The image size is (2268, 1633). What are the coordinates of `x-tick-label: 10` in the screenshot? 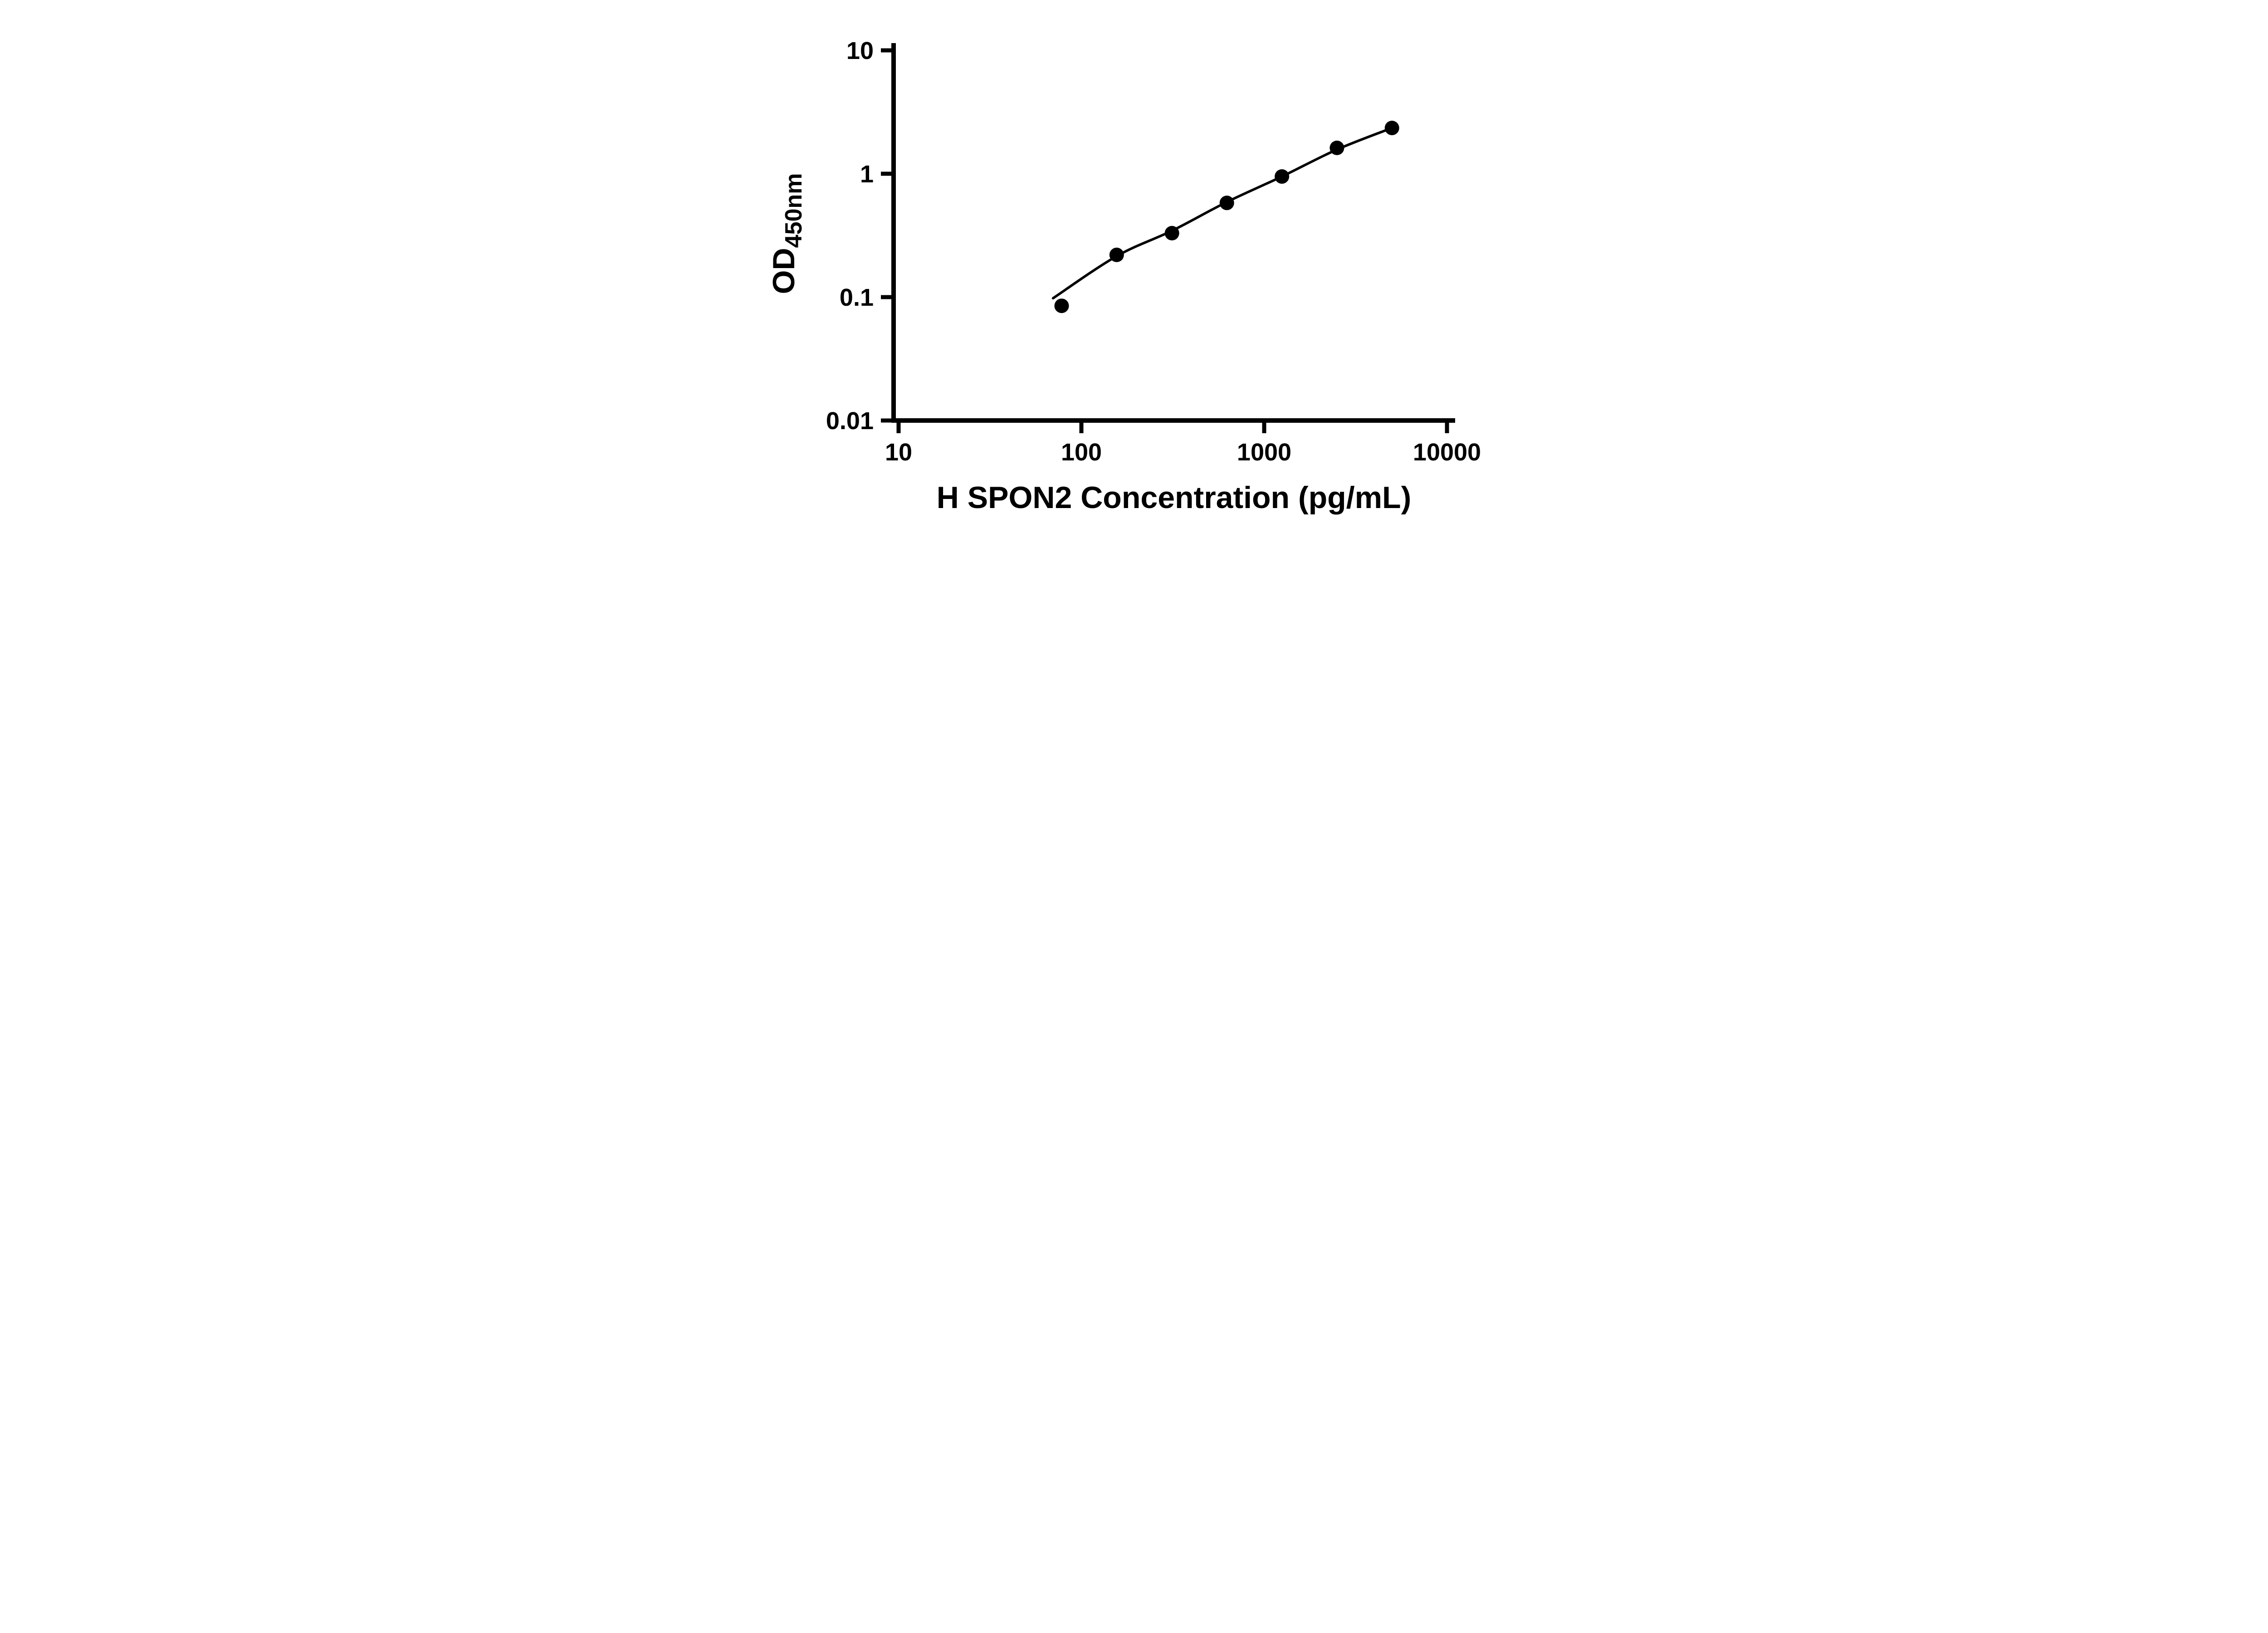 It's located at (899, 452).